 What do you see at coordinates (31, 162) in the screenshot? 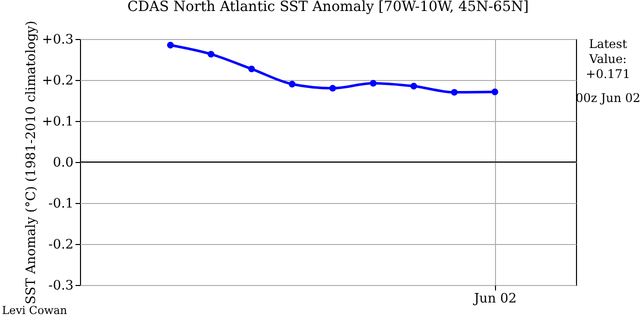
I see `y-axis-title: SST Anomaly (°C) (1981-2010 climatology)` at bounding box center [31, 162].